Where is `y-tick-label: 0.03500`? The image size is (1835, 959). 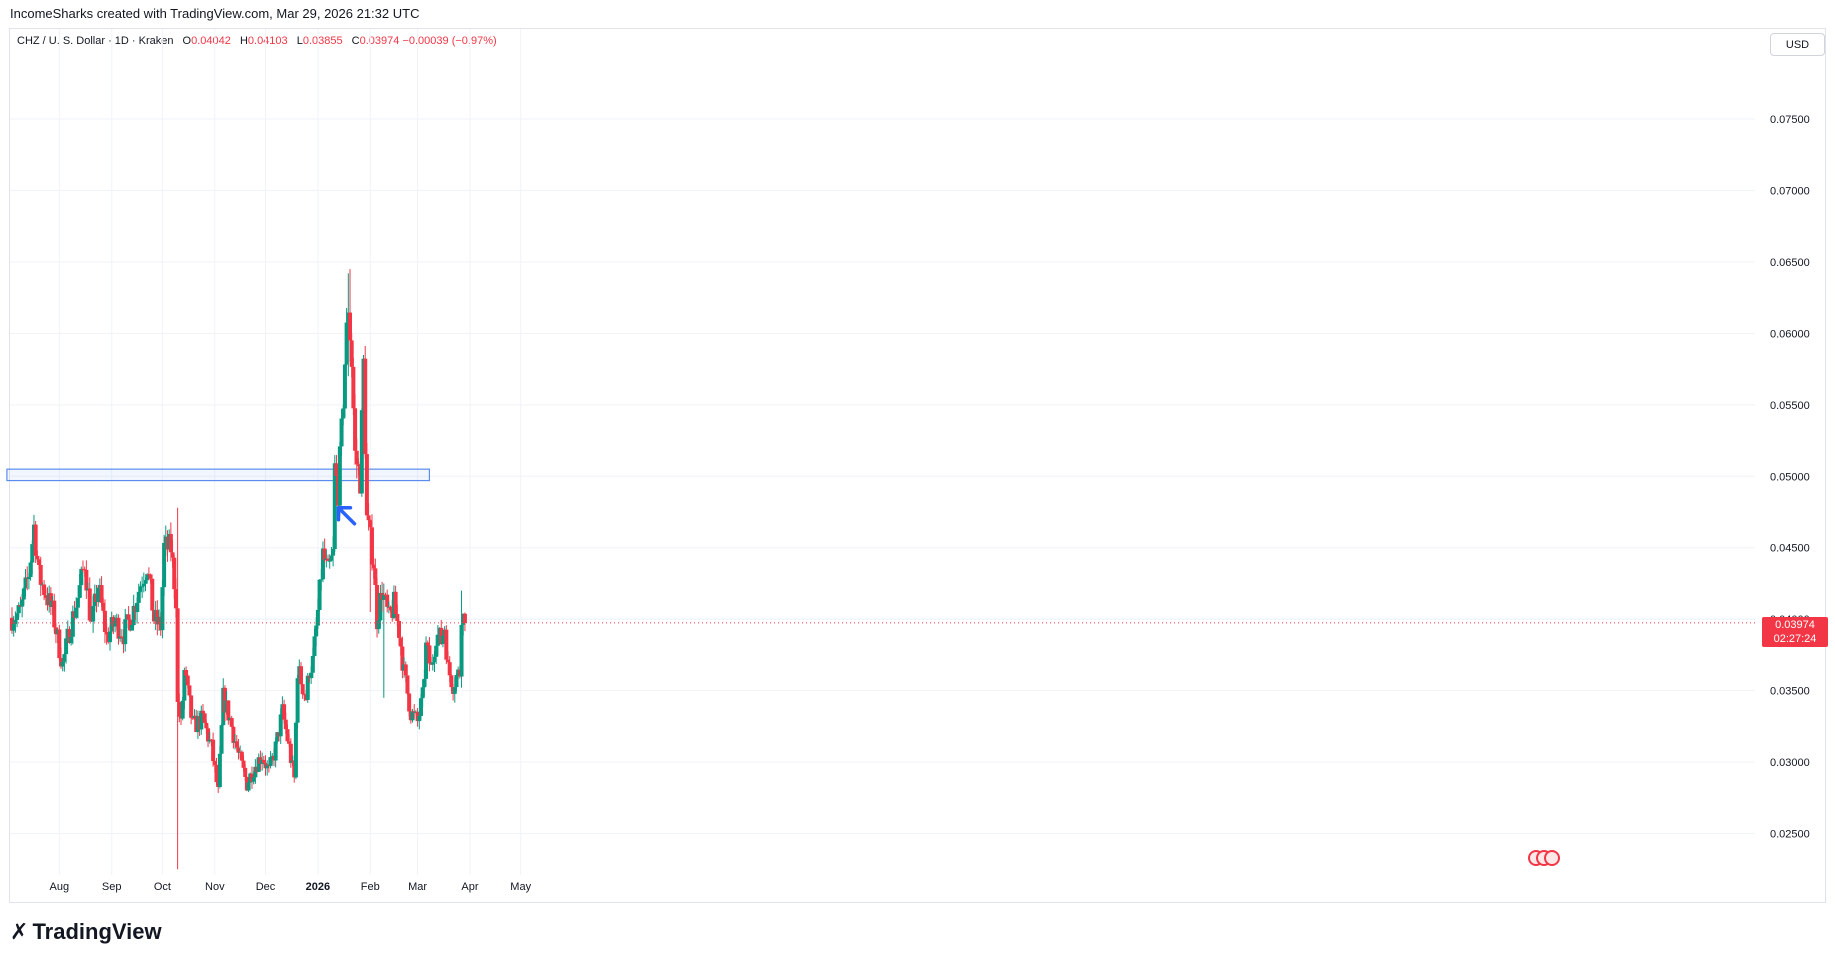 y-tick-label: 0.03500 is located at coordinates (1790, 692).